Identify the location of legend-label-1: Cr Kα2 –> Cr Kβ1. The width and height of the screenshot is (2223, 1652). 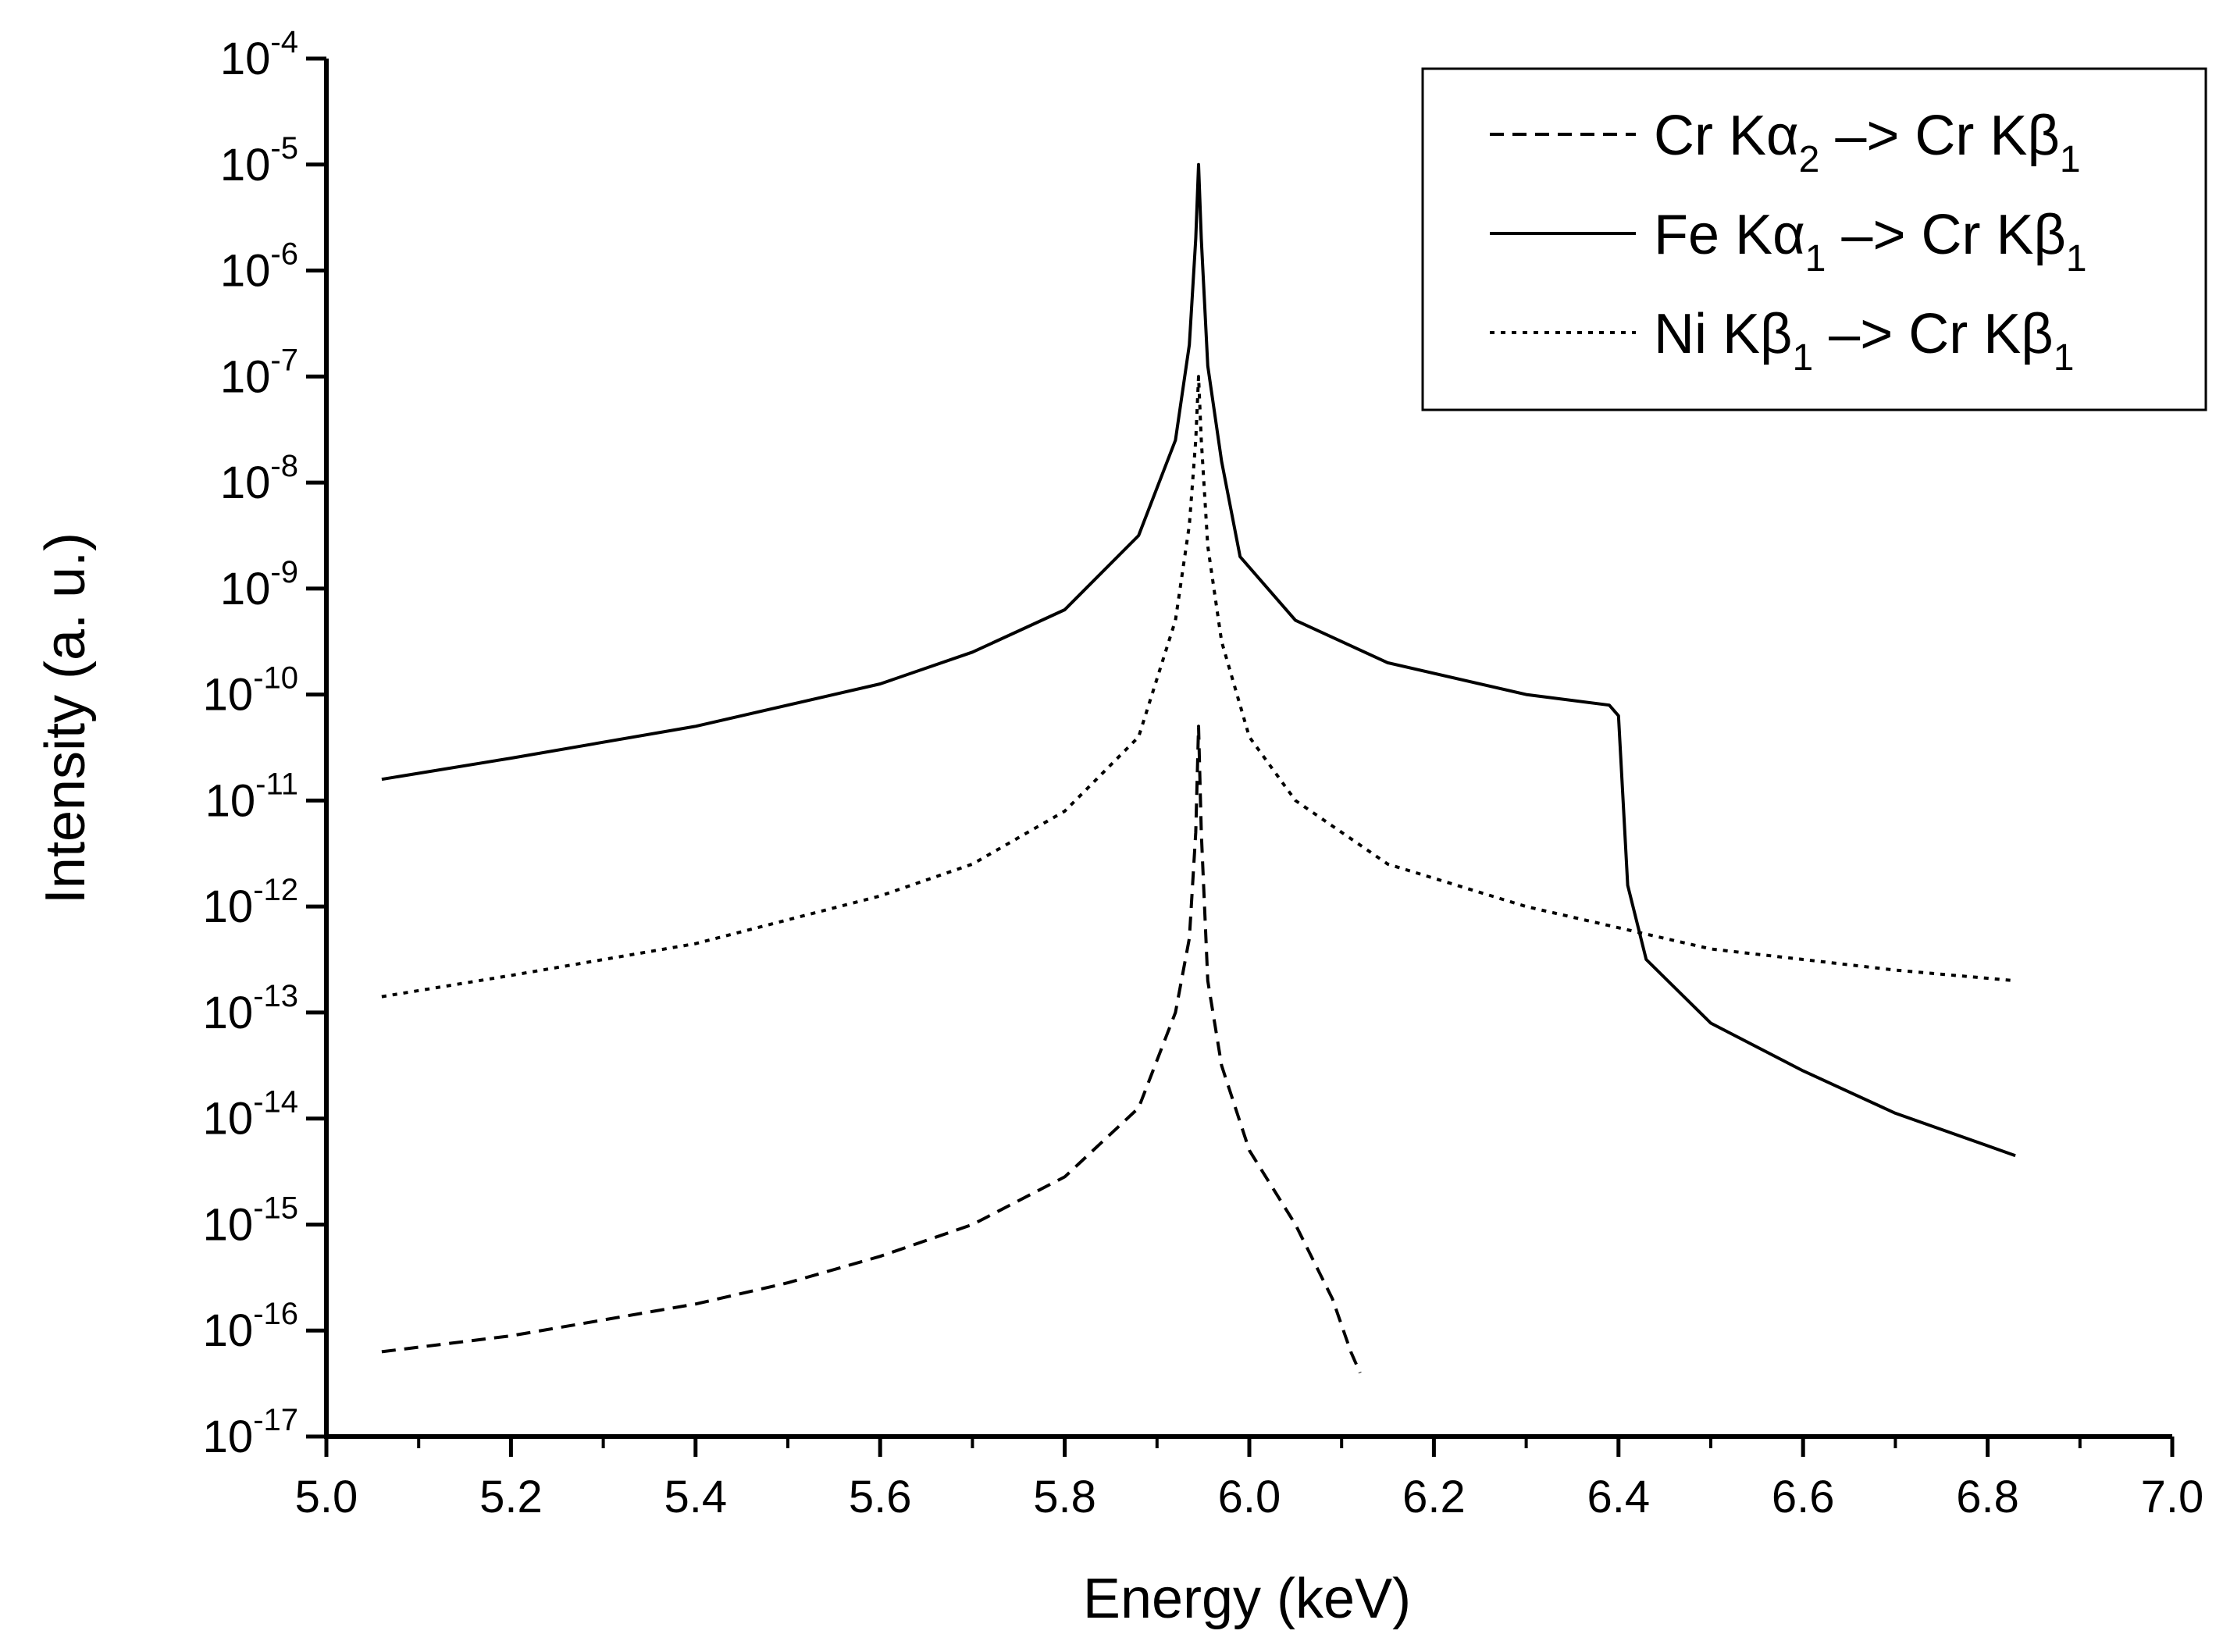
(1868, 142).